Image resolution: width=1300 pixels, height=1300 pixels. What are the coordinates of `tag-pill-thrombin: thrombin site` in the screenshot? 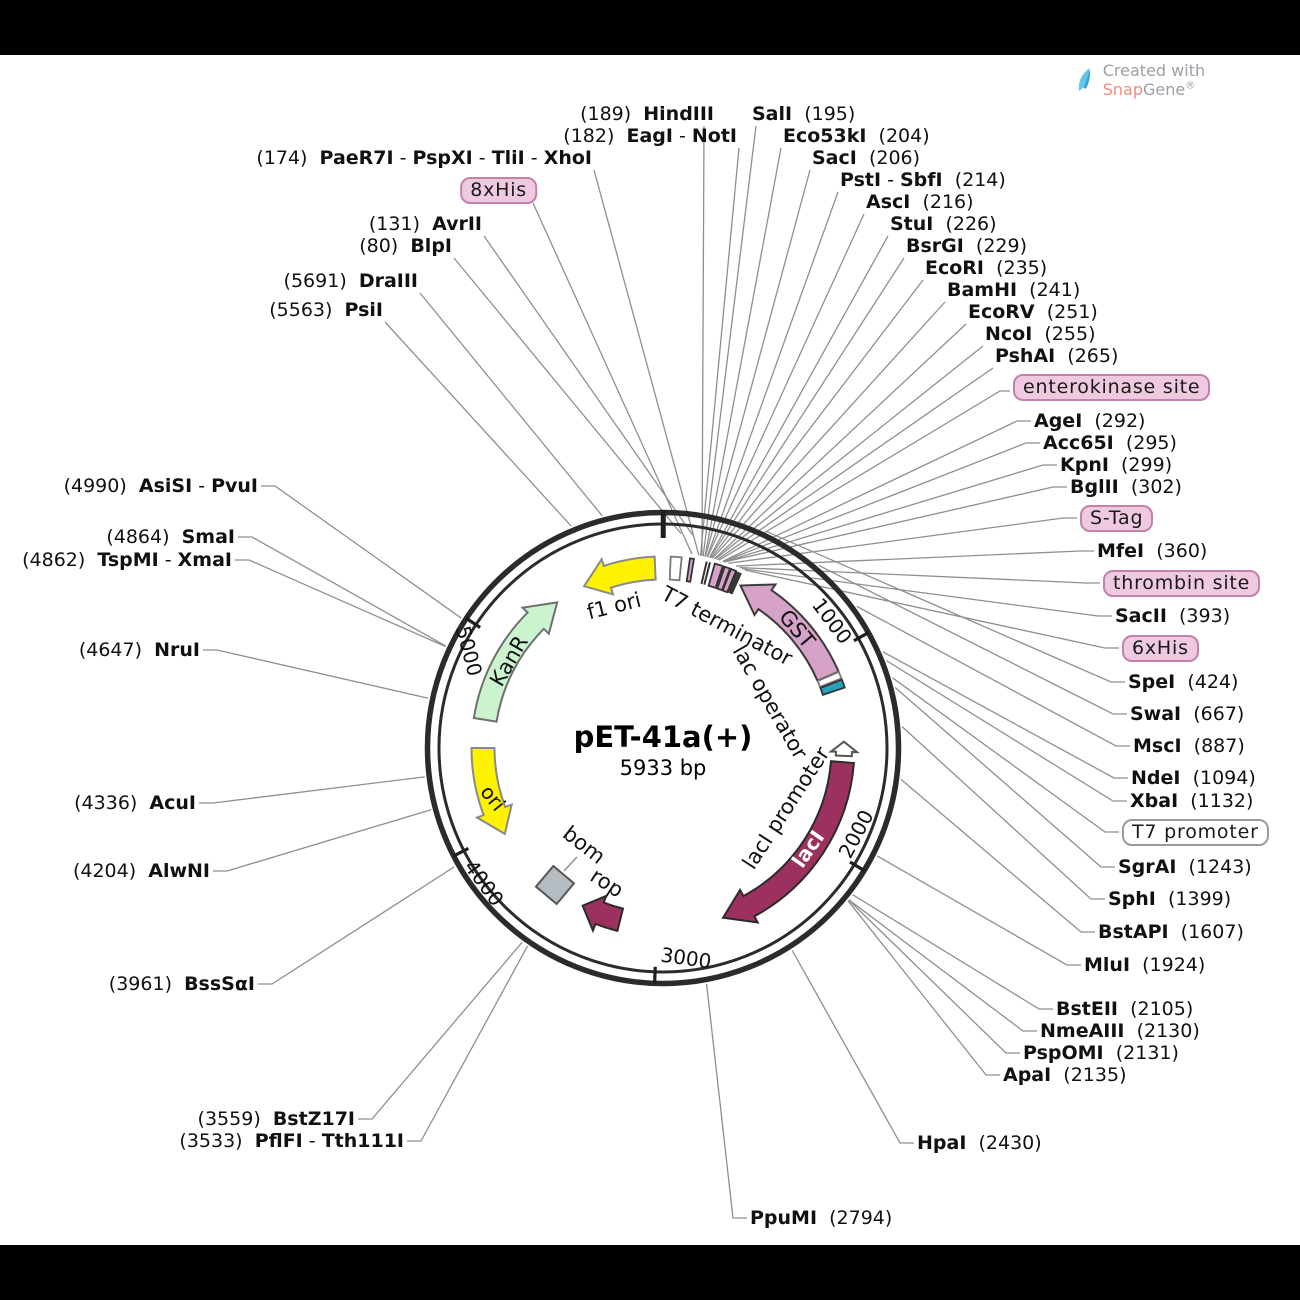 It's located at (1182, 583).